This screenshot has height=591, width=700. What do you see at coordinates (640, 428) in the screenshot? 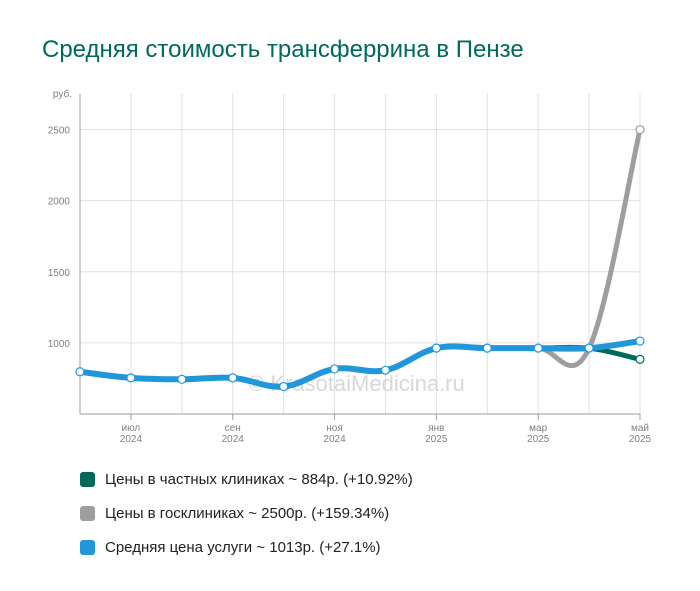
I see `x-tick-label-month: май` at bounding box center [640, 428].